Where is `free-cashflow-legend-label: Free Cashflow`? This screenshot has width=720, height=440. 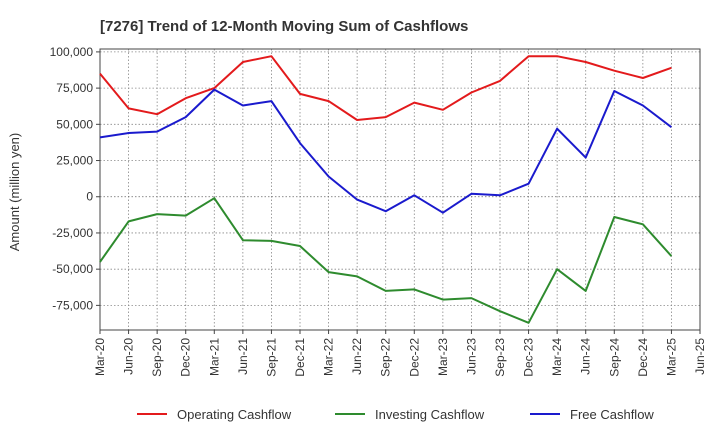
free-cashflow-legend-label: Free Cashflow is located at coordinates (612, 414).